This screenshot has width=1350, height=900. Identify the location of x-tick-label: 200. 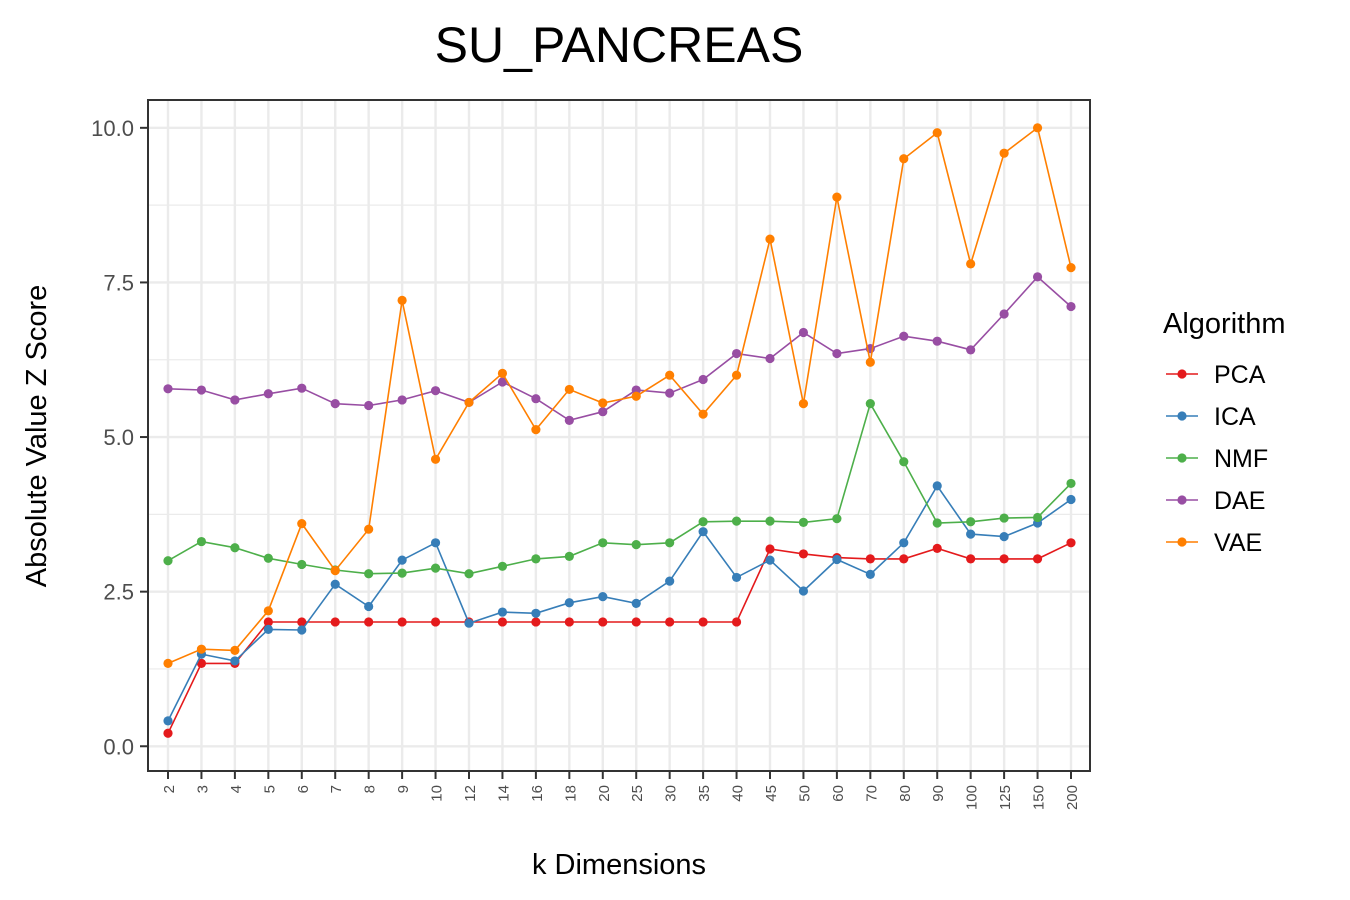
(1072, 797).